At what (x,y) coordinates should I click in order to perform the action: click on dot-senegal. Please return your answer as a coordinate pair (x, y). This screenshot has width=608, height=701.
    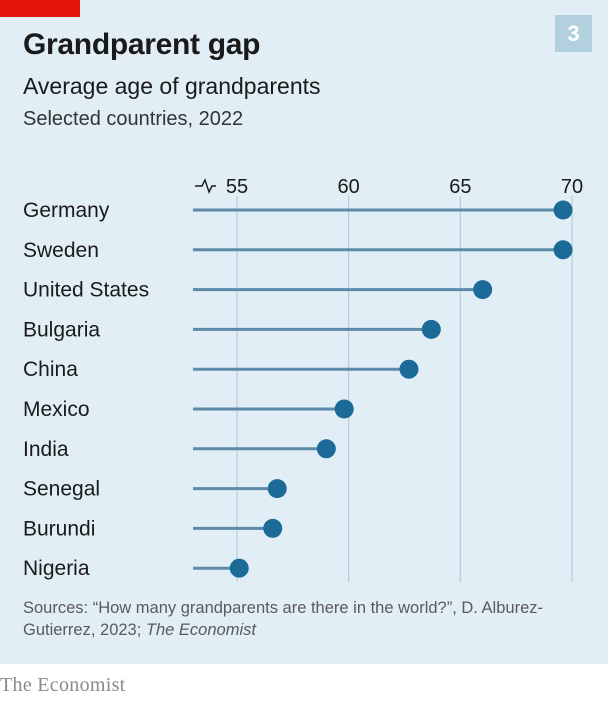
    Looking at the image, I should click on (277, 489).